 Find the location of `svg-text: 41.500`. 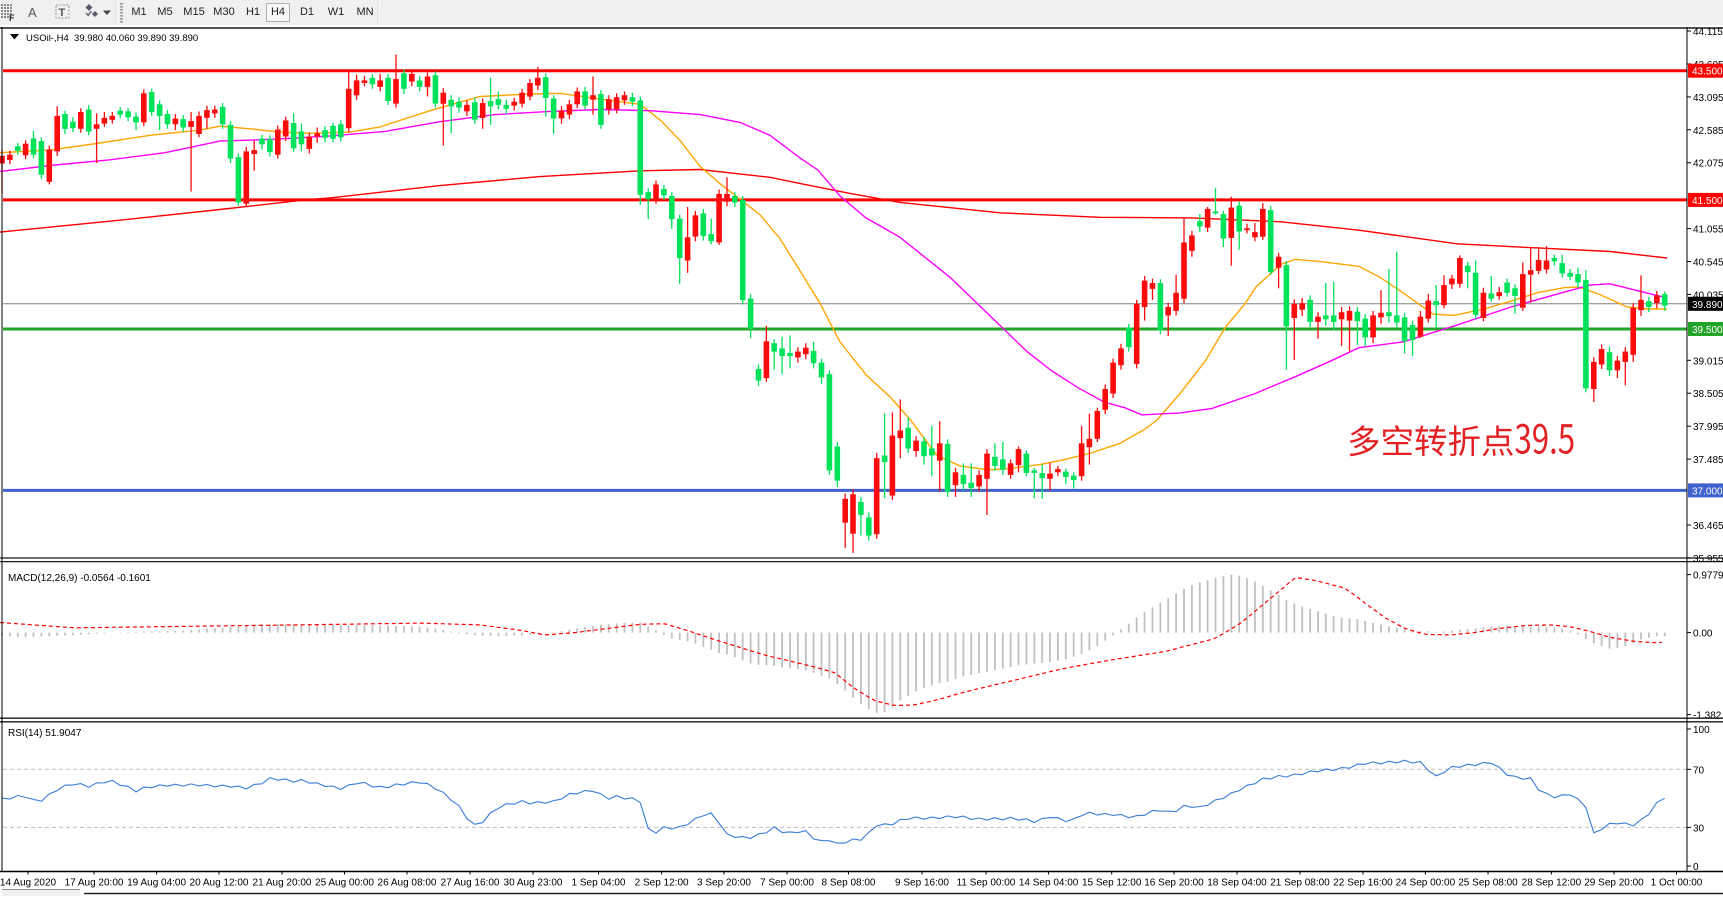

svg-text: 41.500 is located at coordinates (1707, 201).